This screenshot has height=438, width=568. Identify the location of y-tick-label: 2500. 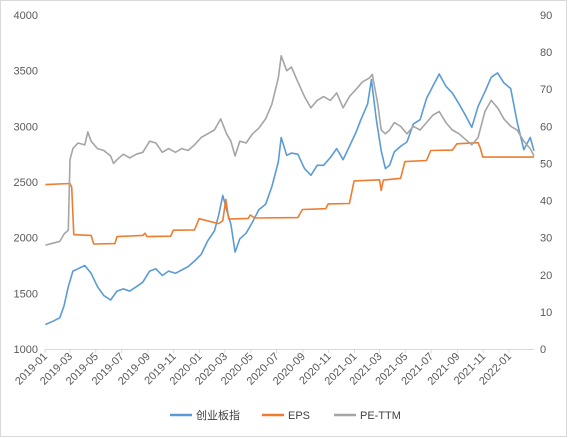
(26, 183).